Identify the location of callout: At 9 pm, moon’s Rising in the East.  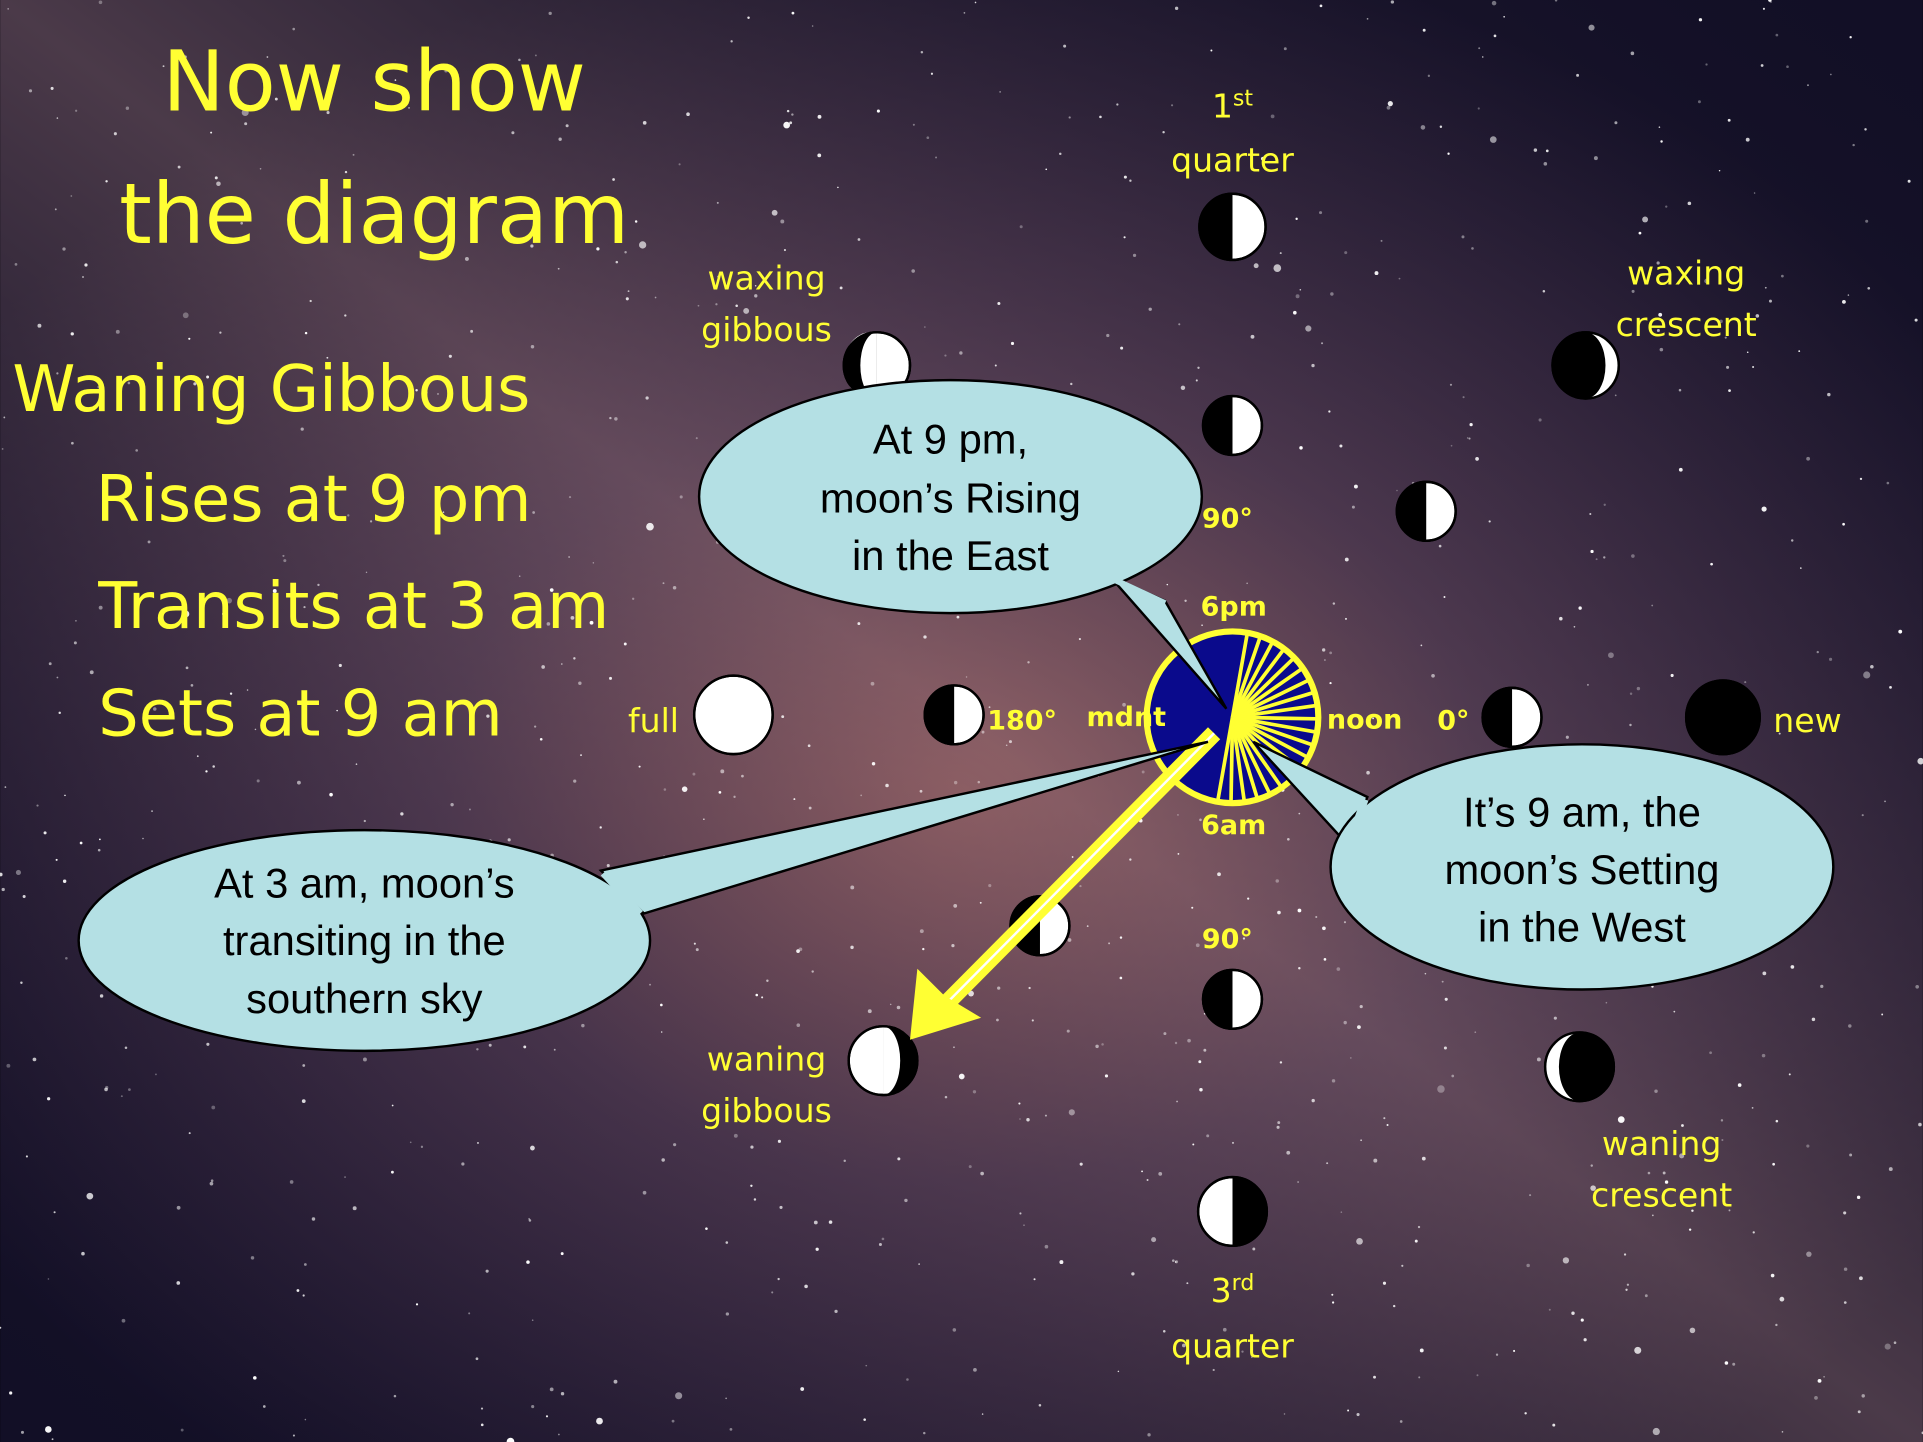
(962, 544).